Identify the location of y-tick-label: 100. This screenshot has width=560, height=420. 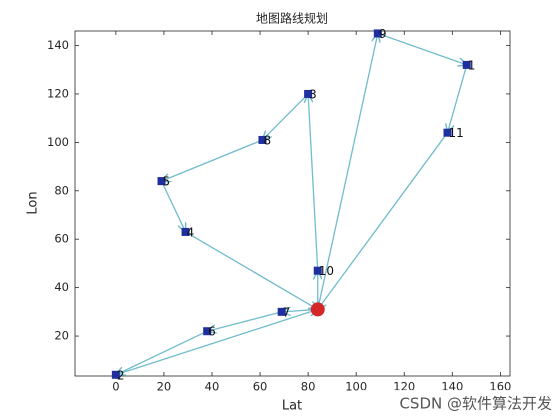
(58, 142).